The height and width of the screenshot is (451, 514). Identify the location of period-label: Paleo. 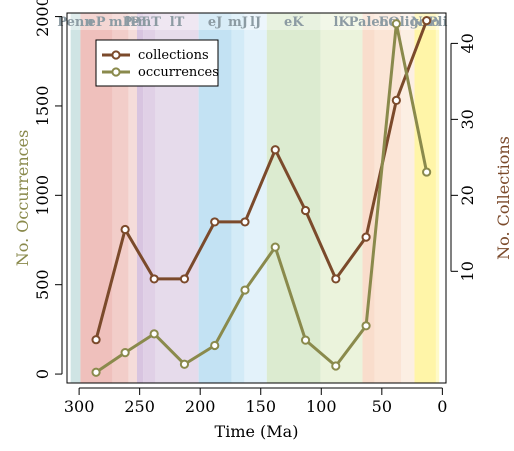
(369, 22).